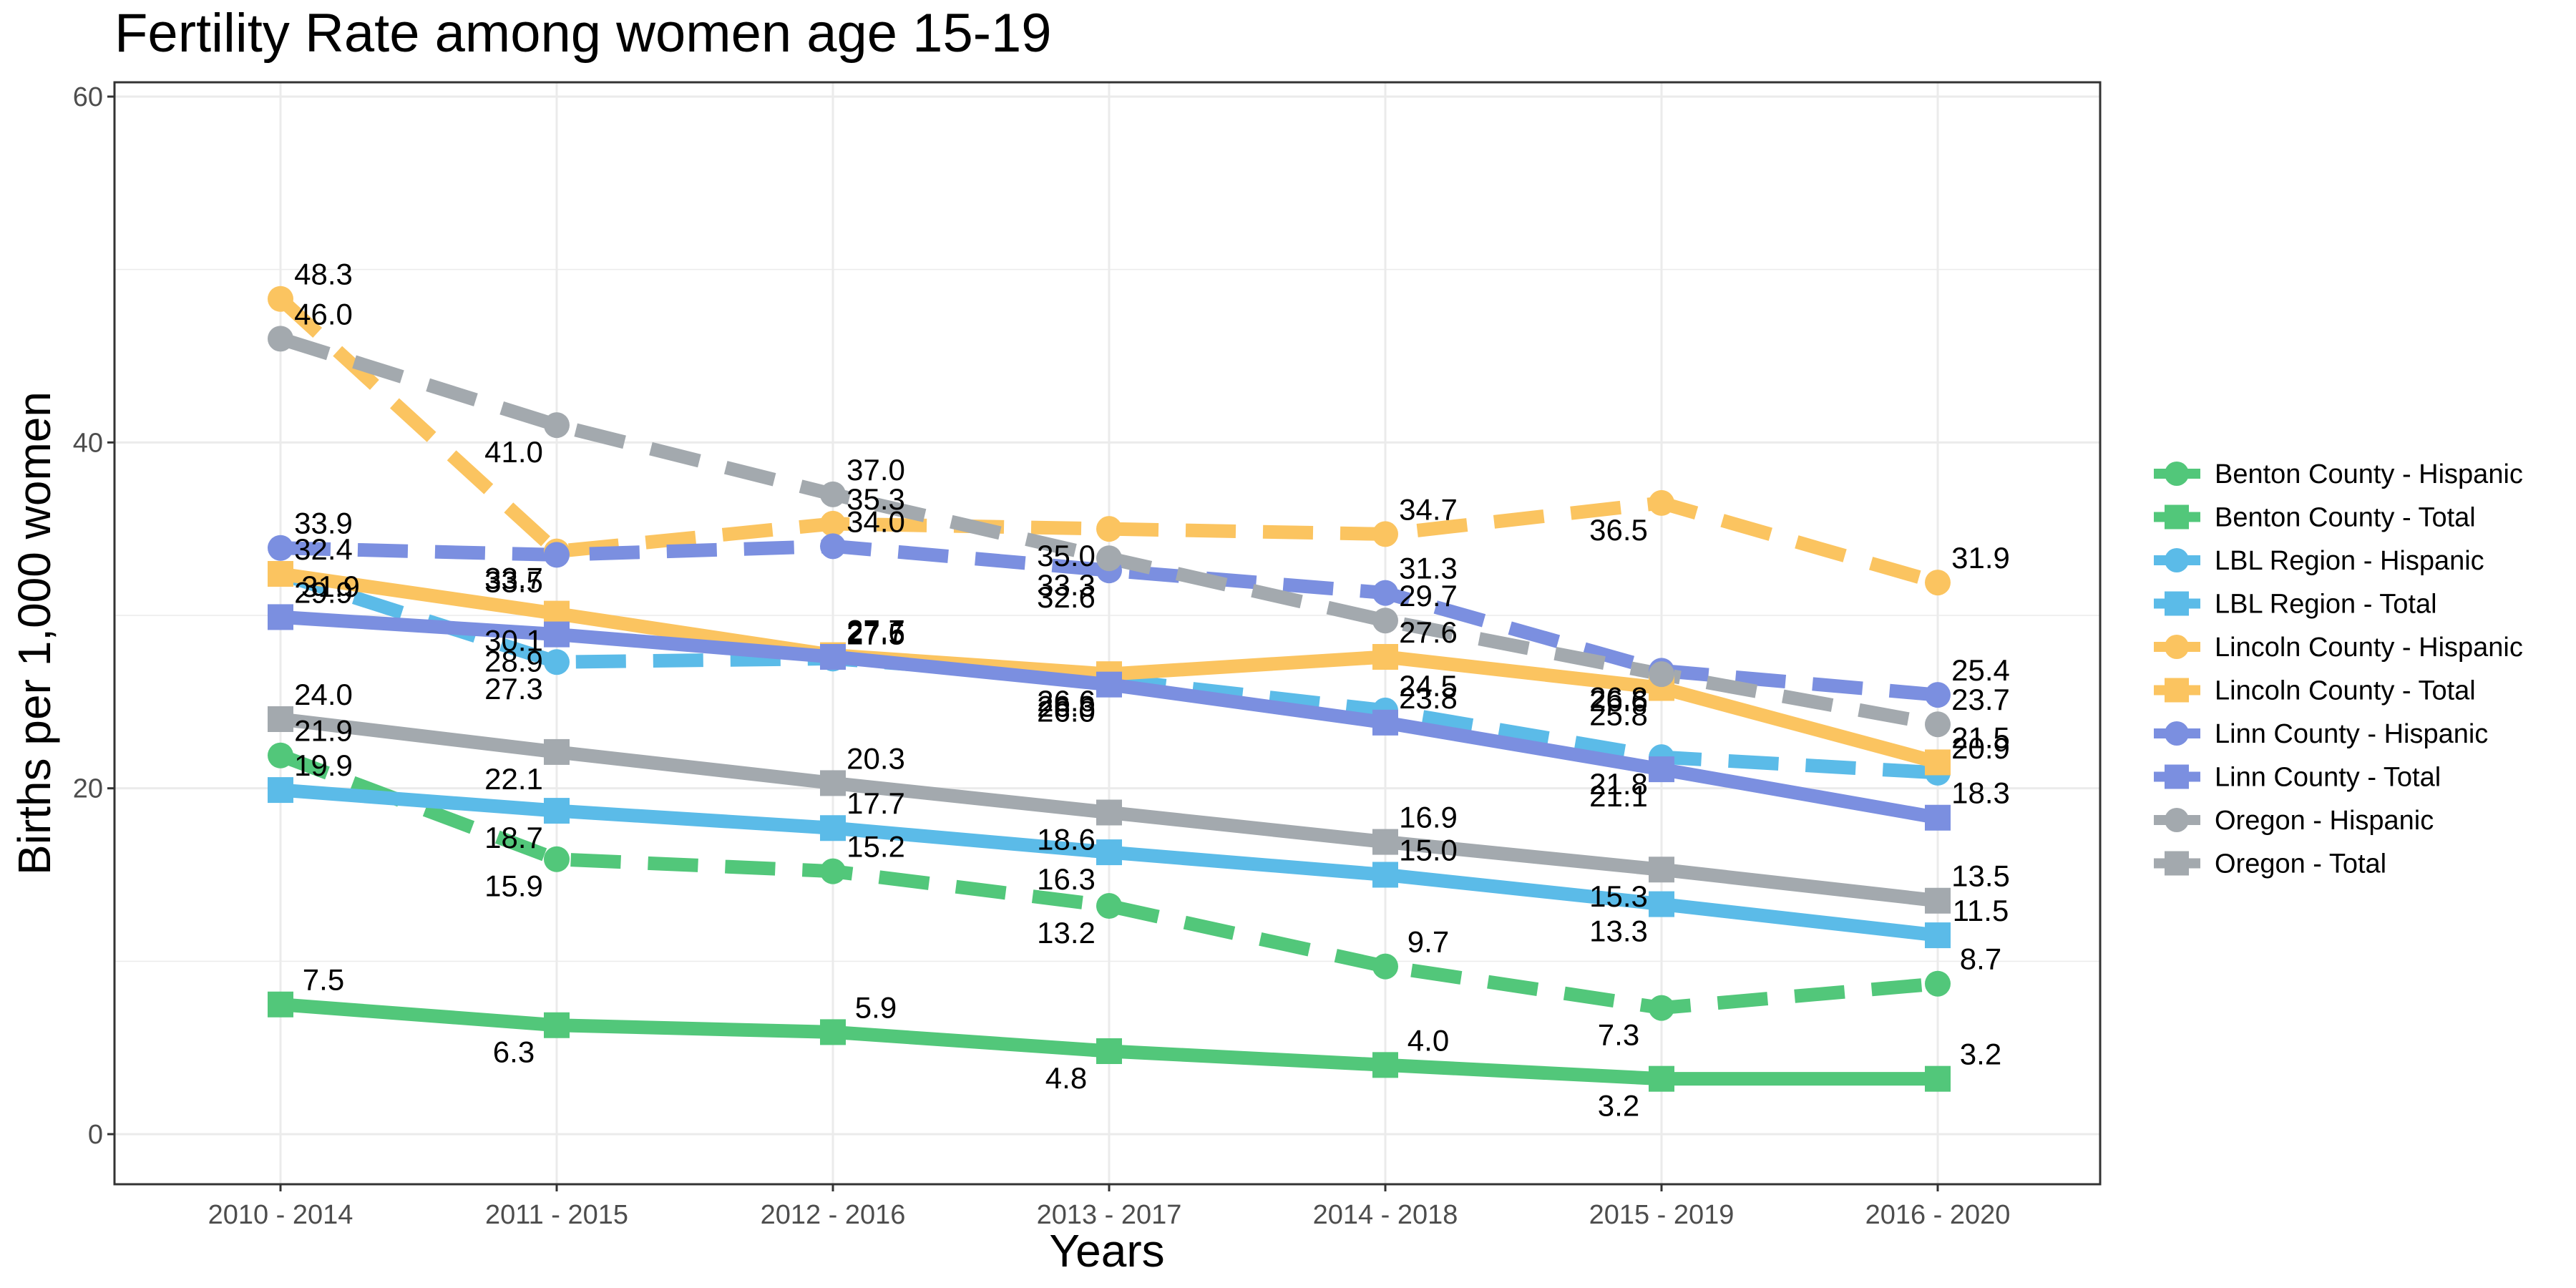 This screenshot has width=2576, height=1288. What do you see at coordinates (1938, 900) in the screenshot?
I see `data-point-oregon-total` at bounding box center [1938, 900].